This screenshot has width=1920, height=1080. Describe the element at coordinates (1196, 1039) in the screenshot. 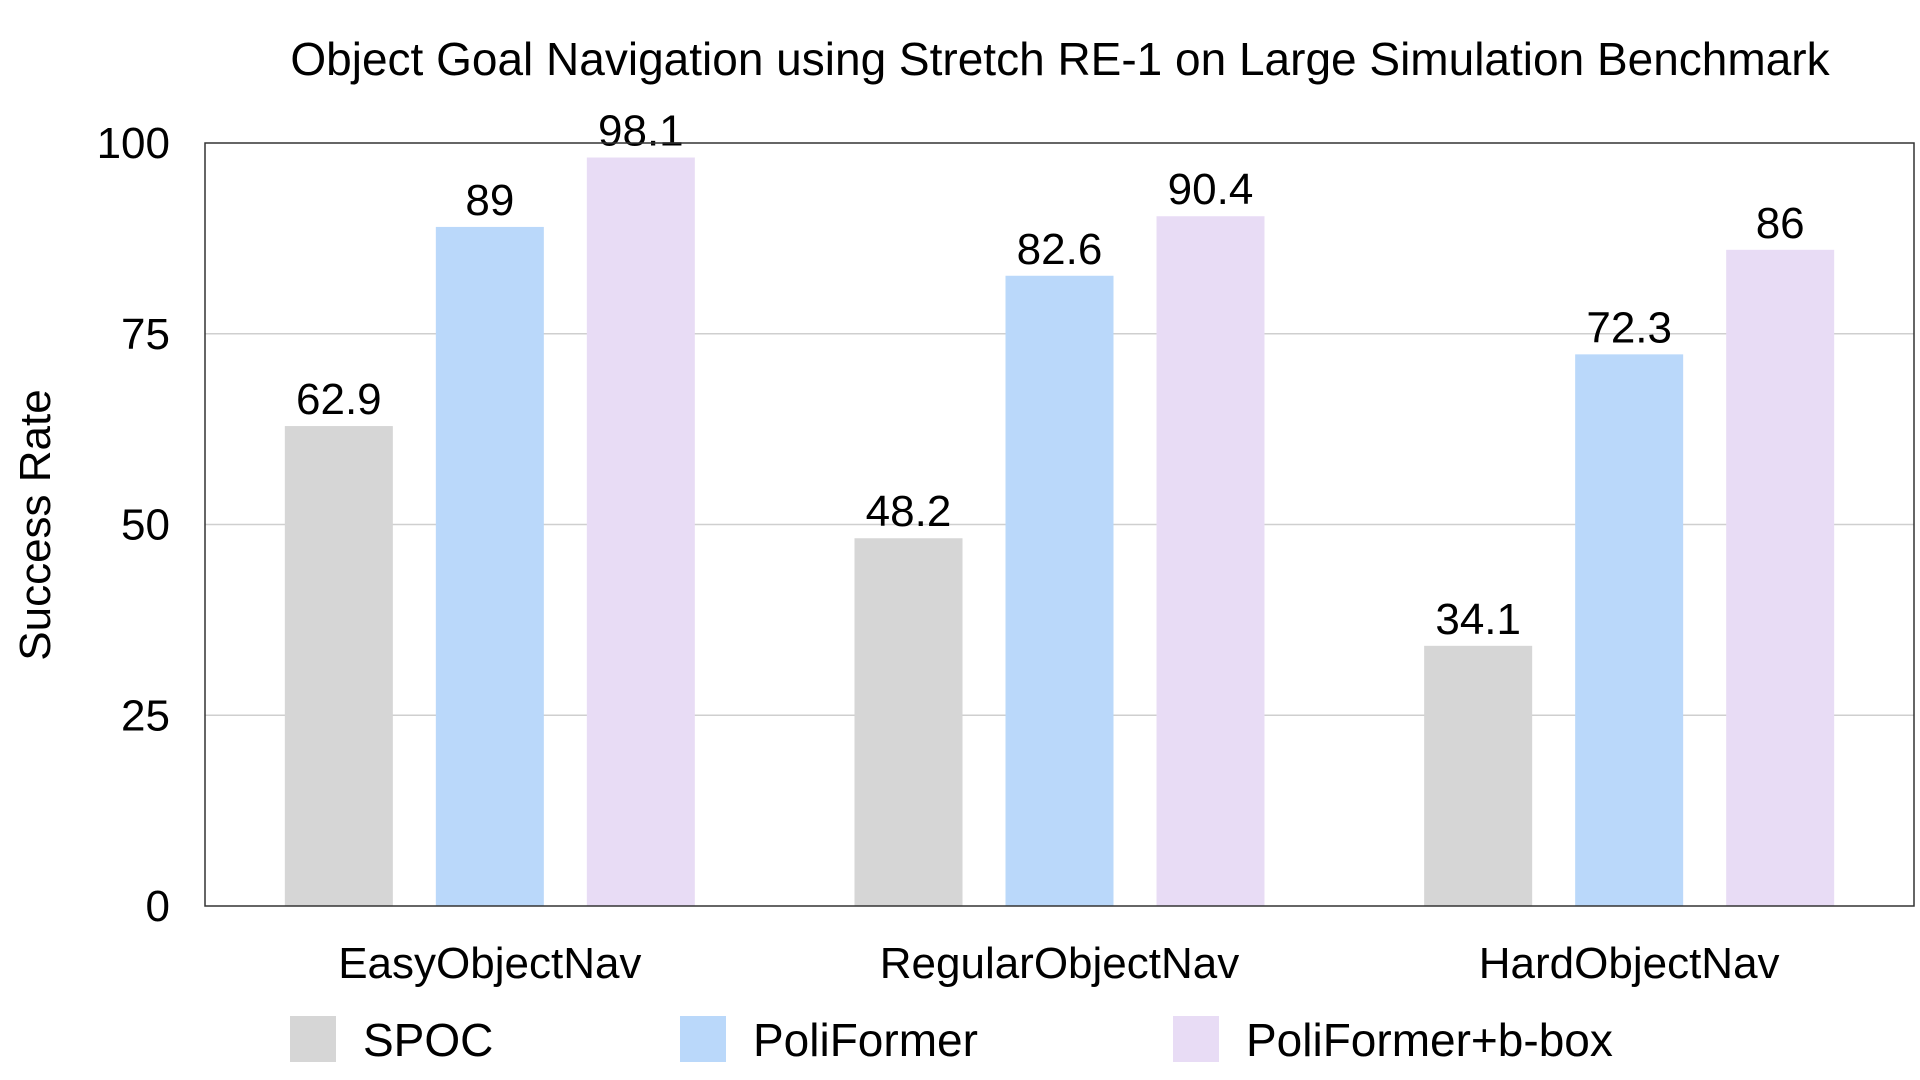

I see `legend-swatch-poliformer-b-box` at that location.